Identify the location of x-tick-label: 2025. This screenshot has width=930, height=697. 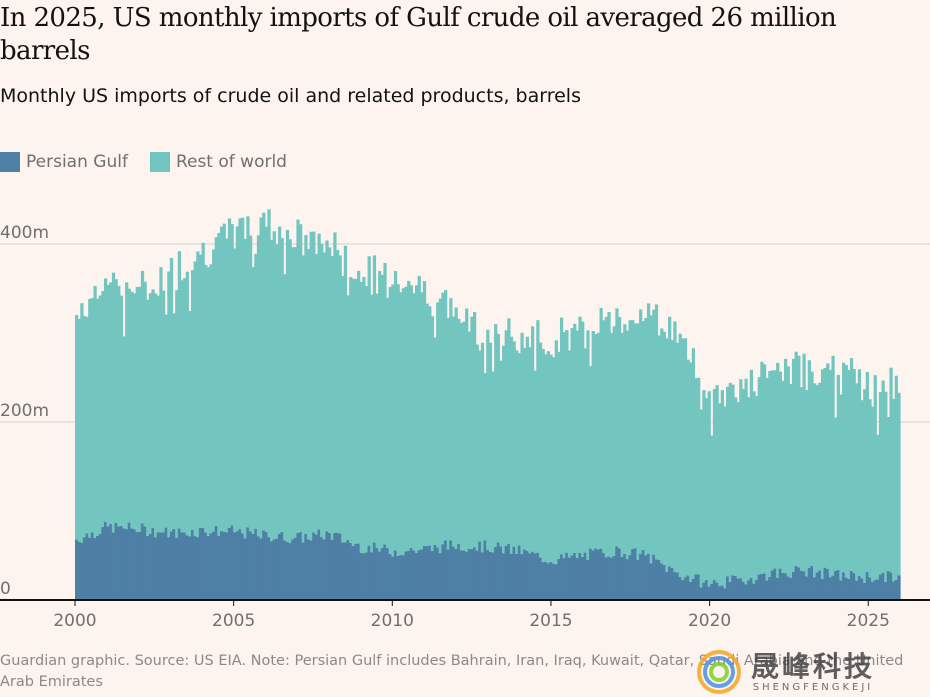
(868, 621).